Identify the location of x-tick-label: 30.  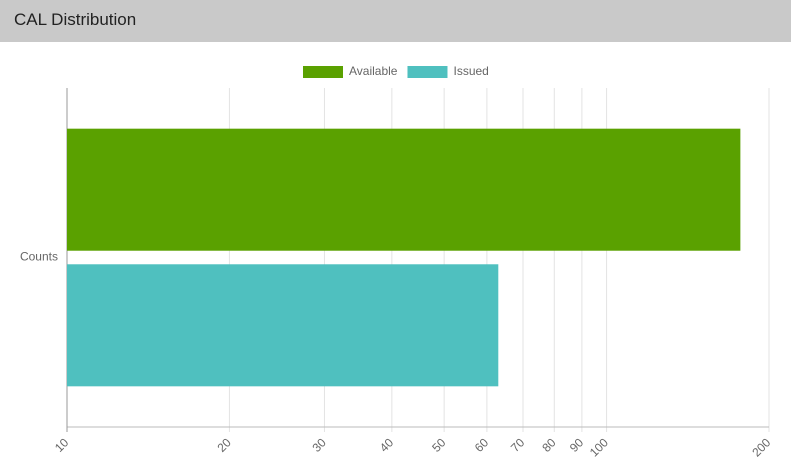
(319, 445).